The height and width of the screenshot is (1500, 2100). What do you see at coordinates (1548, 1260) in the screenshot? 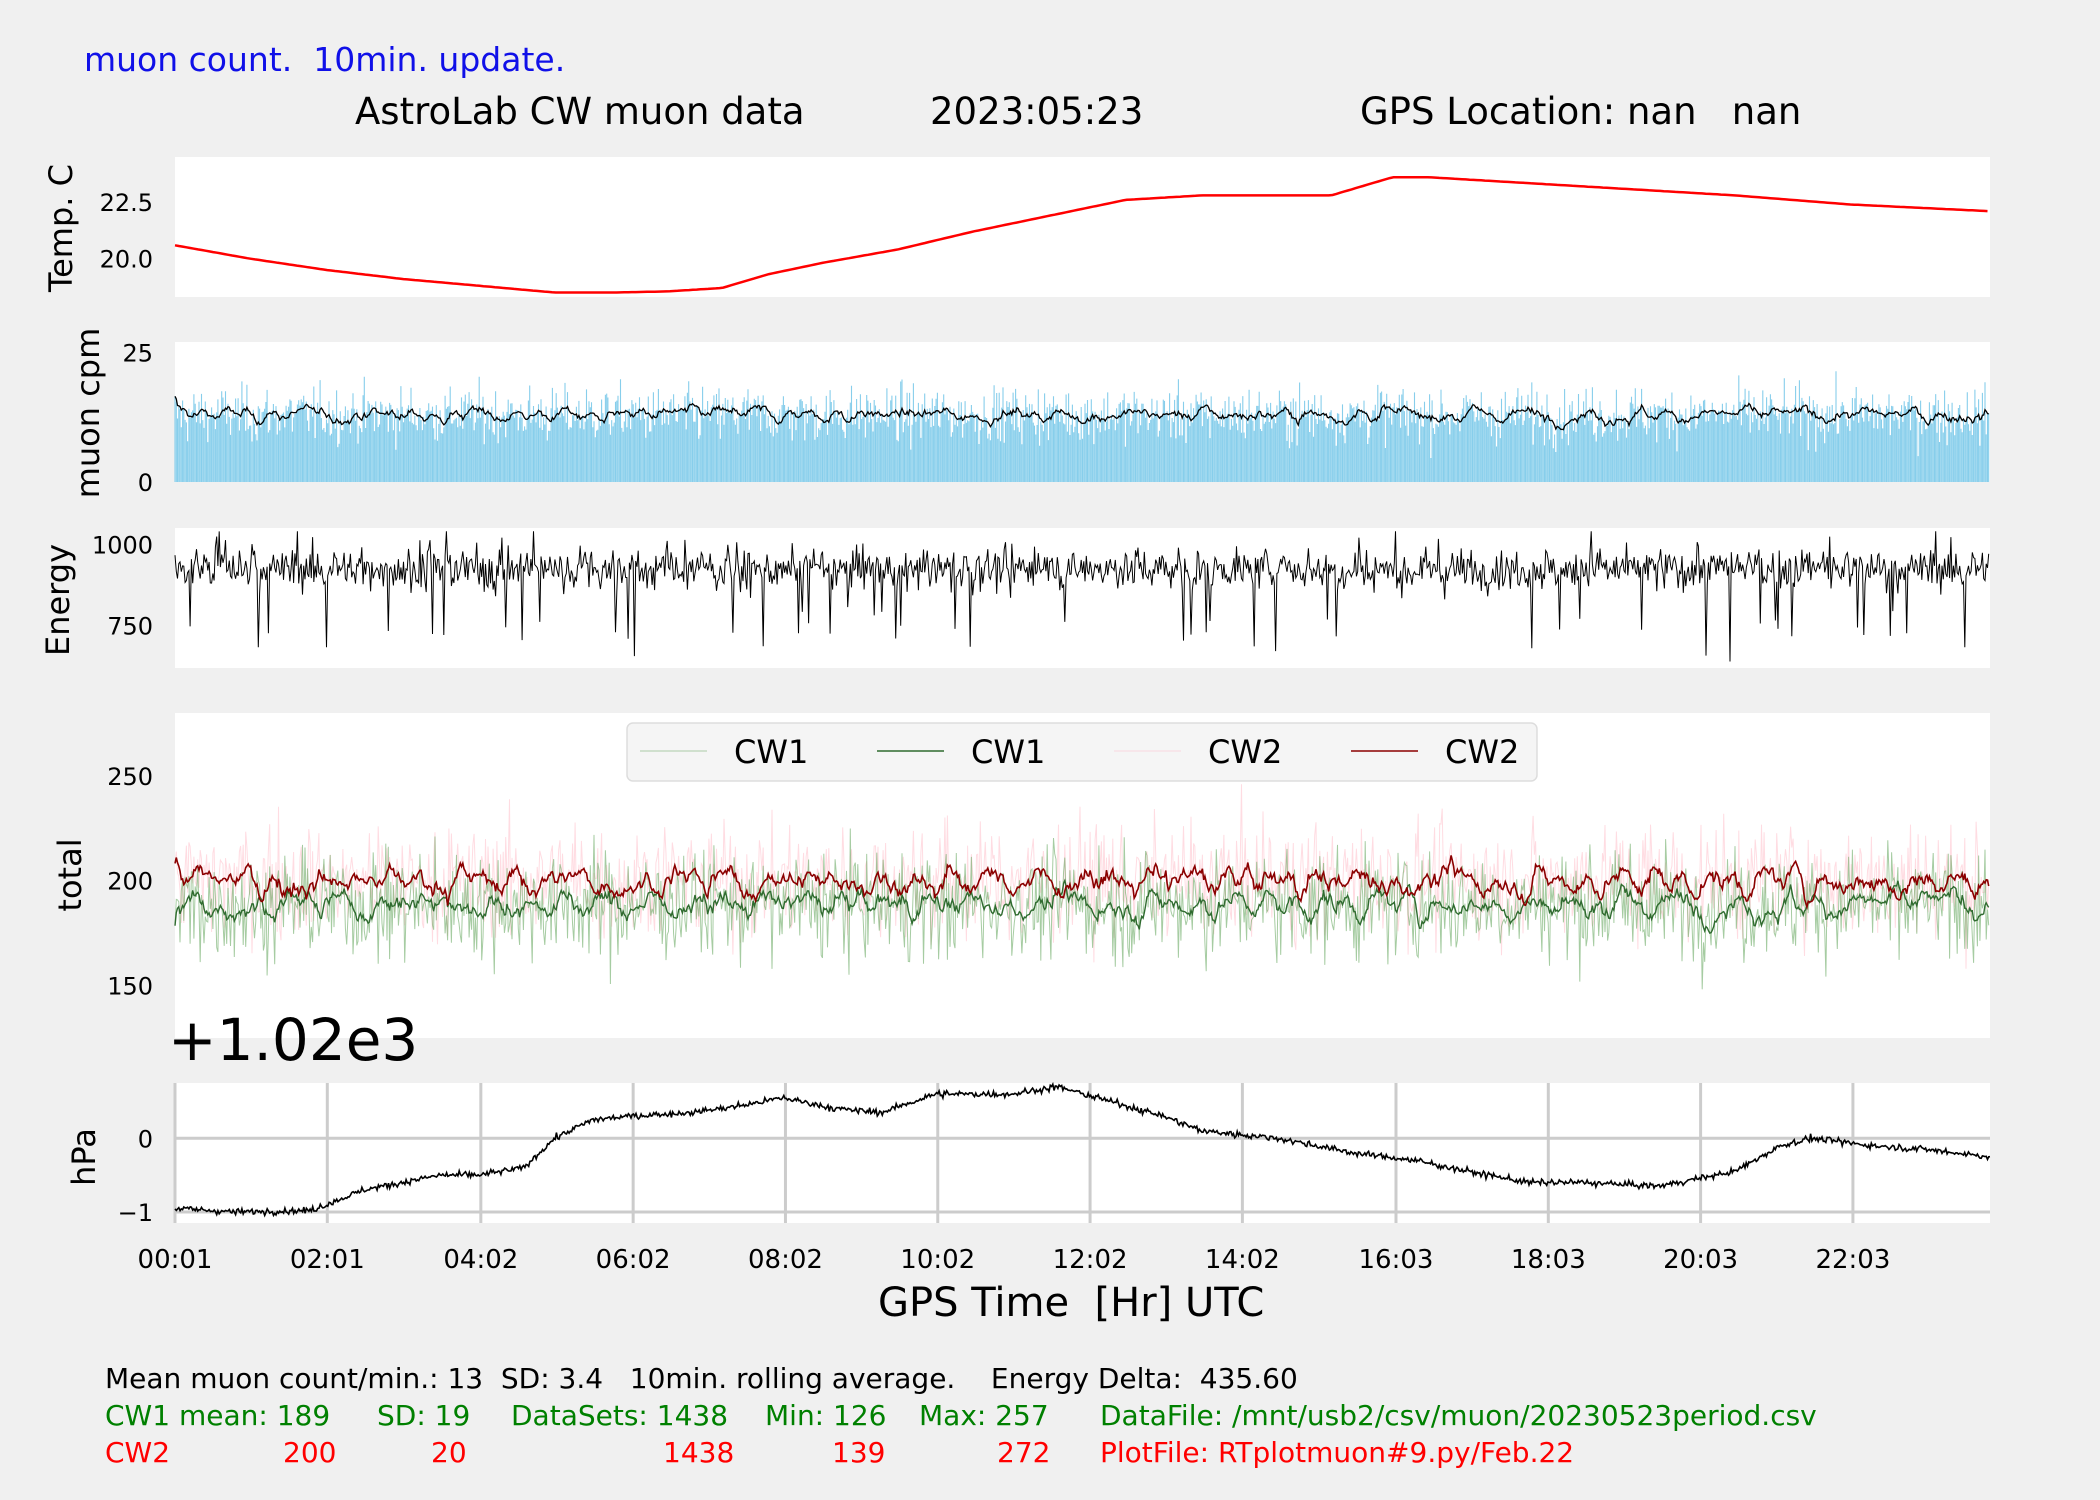
I see `x-tick-label: 18:03` at bounding box center [1548, 1260].